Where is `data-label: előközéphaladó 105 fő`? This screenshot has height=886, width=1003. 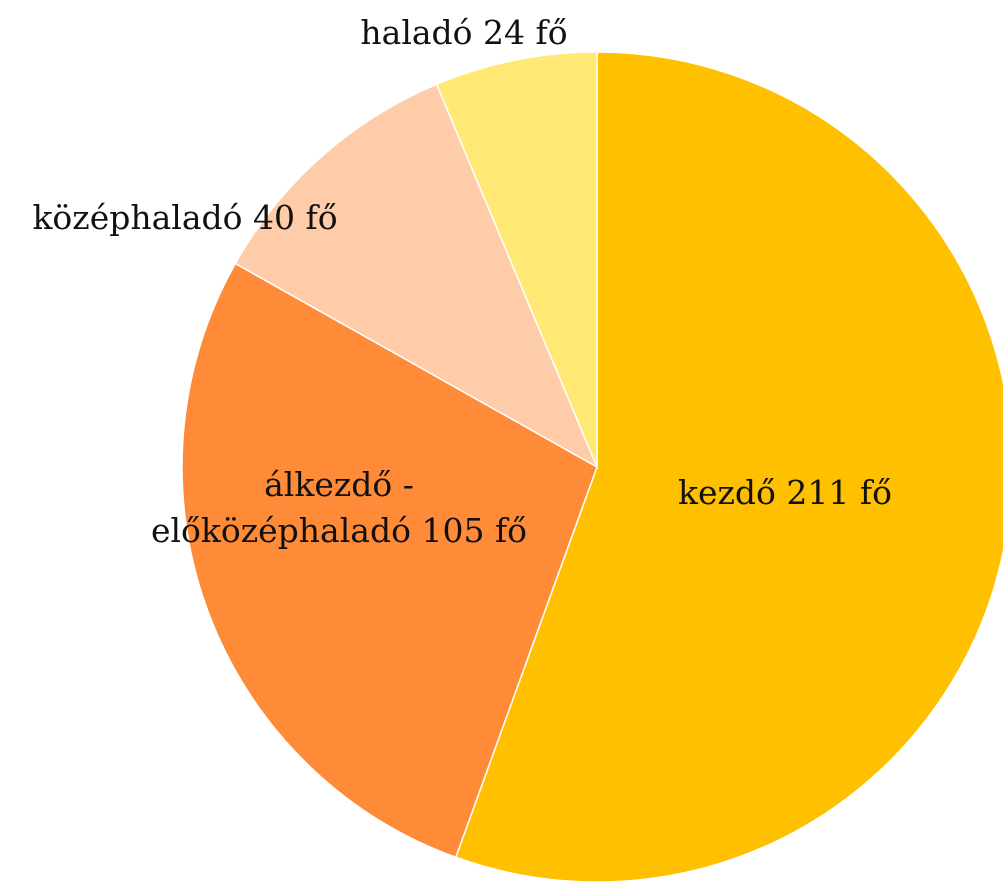 data-label: előközéphaladó 105 fő is located at coordinates (339, 530).